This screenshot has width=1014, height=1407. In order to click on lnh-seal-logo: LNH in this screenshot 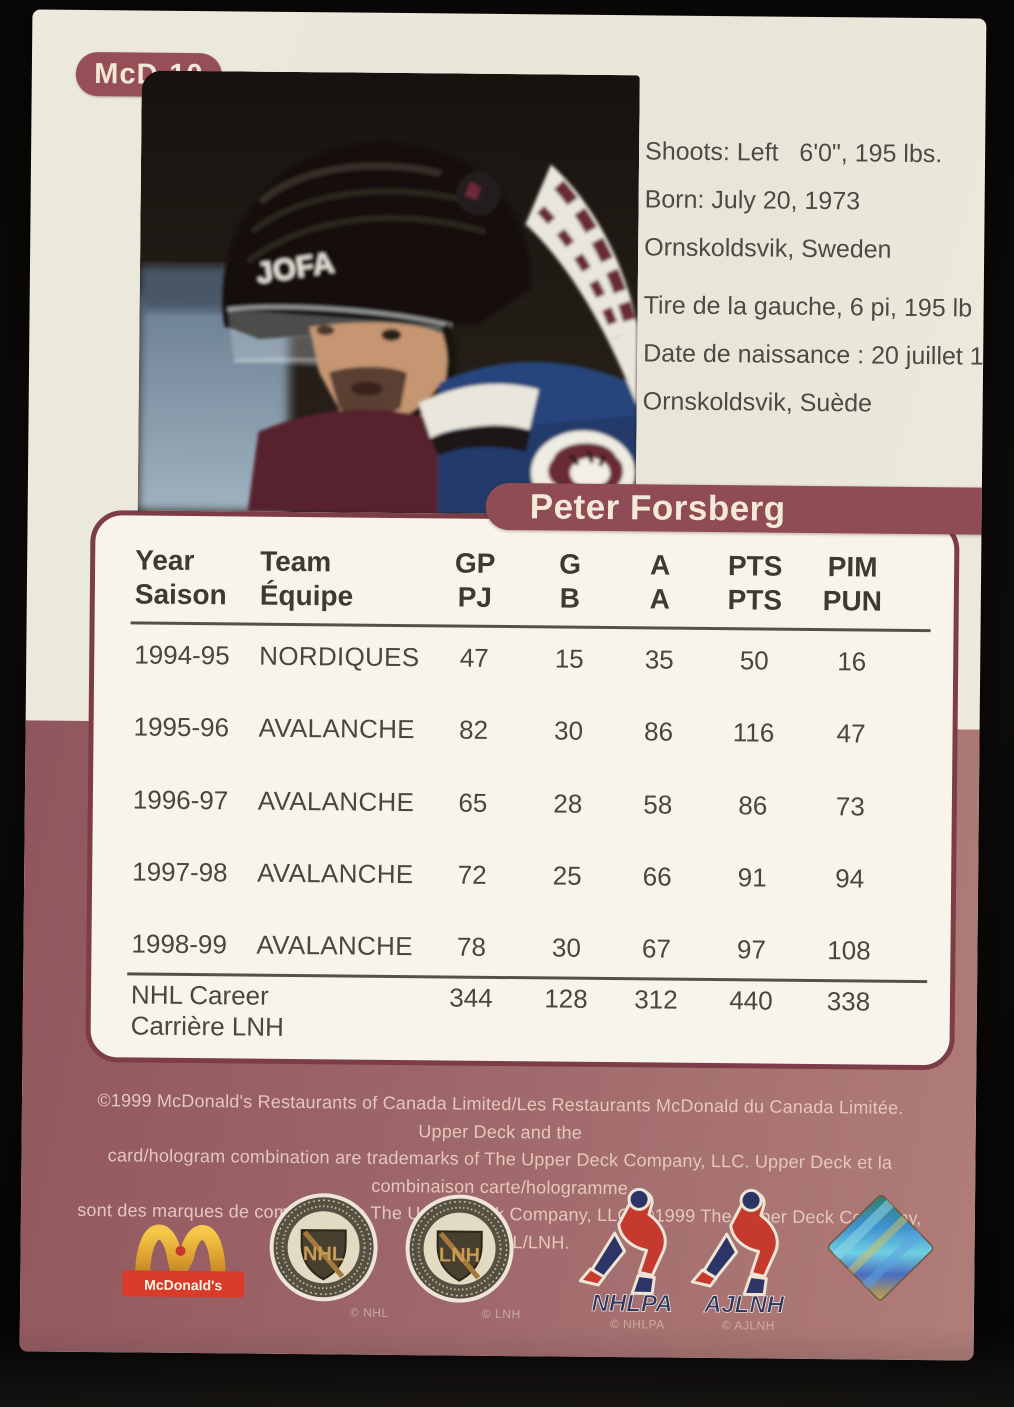, I will do `click(459, 1251)`.